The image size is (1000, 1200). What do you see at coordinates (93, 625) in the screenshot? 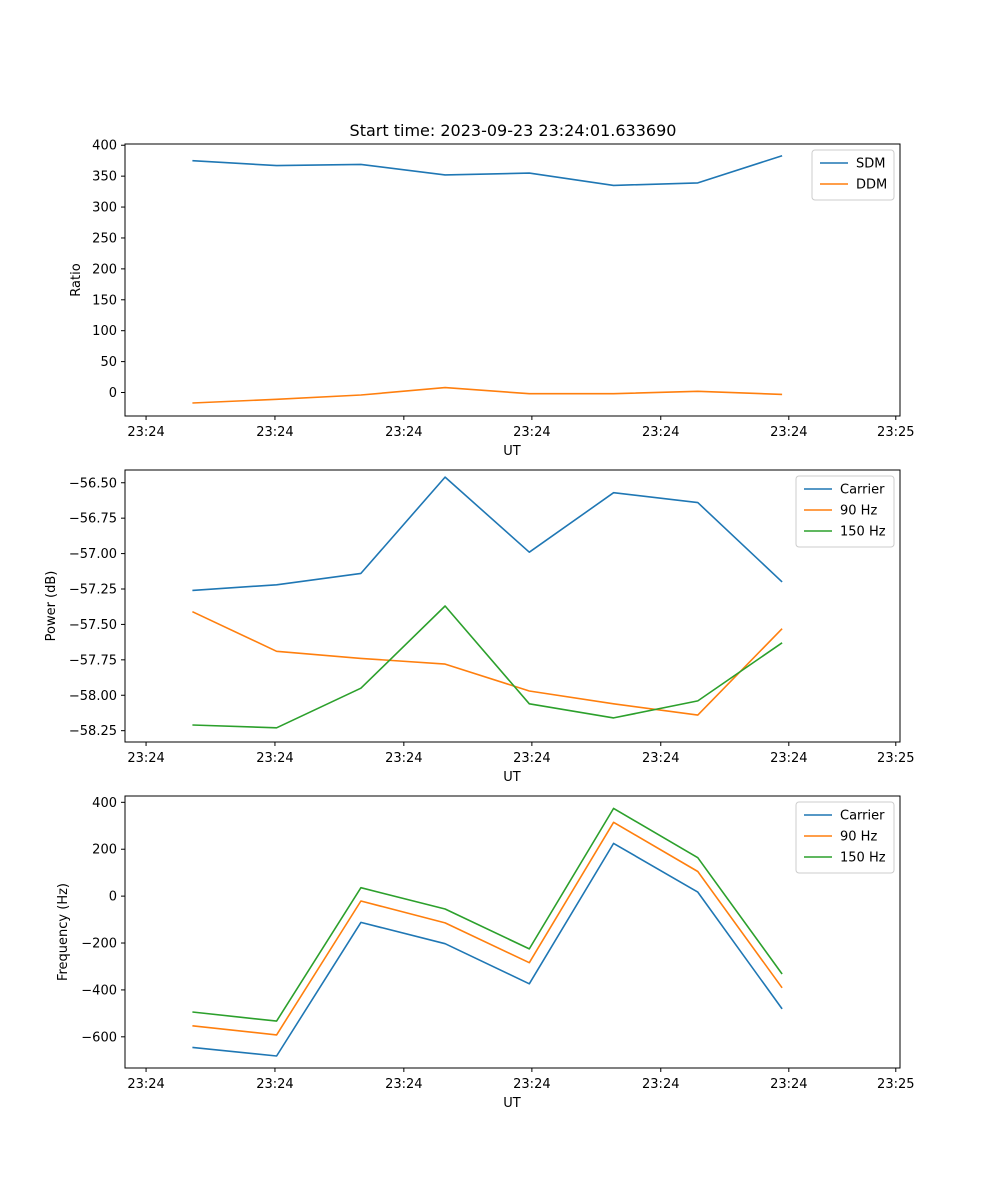
I see `y-tick-label: −57.50` at bounding box center [93, 625].